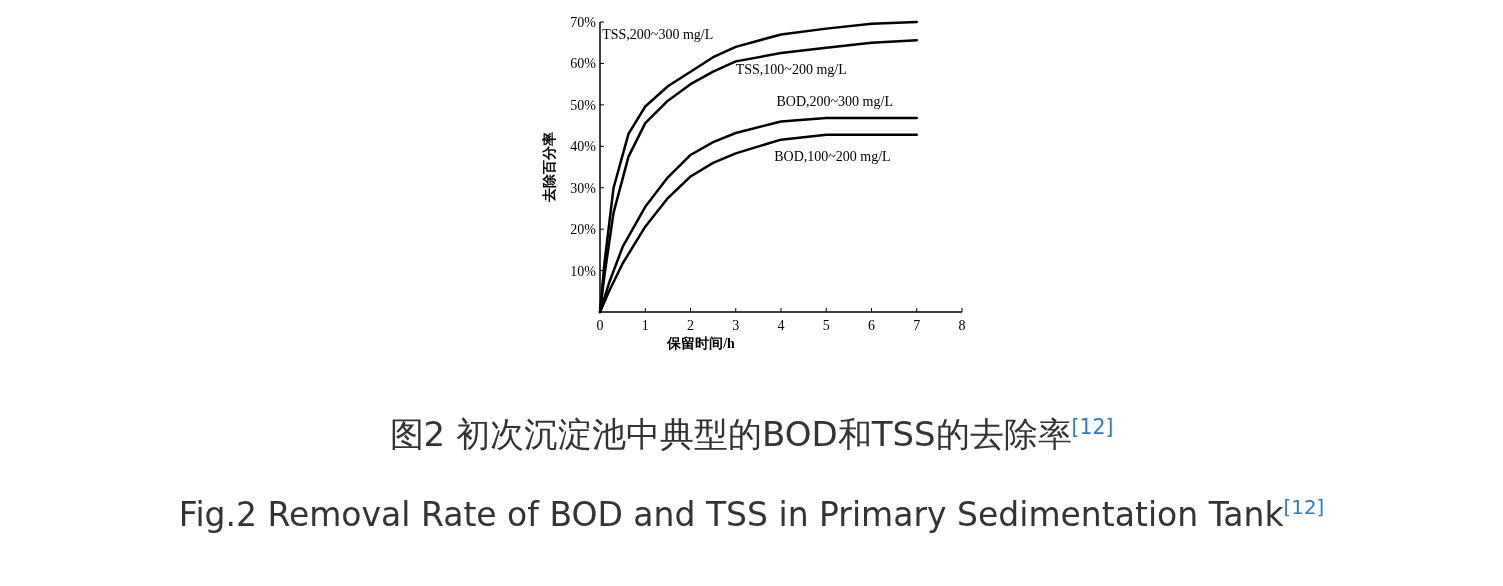 This screenshot has height=586, width=1503. I want to click on y-tick-label: 20%, so click(583, 230).